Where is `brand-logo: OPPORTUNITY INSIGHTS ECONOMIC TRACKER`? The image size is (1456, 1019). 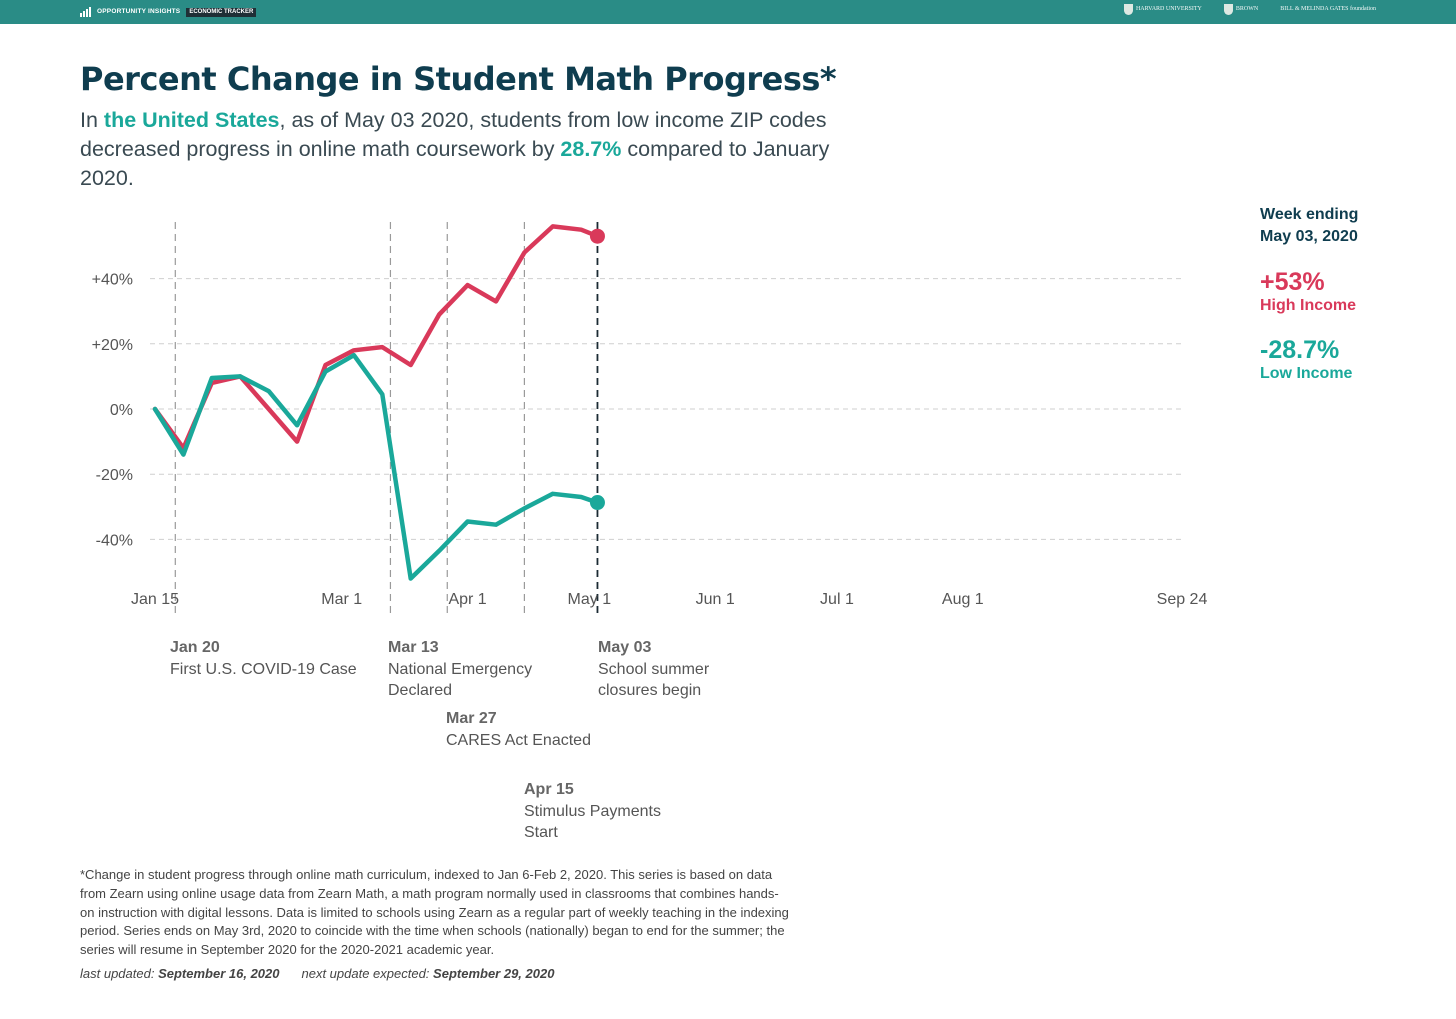 brand-logo: OPPORTUNITY INSIGHTS ECONOMIC TRACKER is located at coordinates (168, 12).